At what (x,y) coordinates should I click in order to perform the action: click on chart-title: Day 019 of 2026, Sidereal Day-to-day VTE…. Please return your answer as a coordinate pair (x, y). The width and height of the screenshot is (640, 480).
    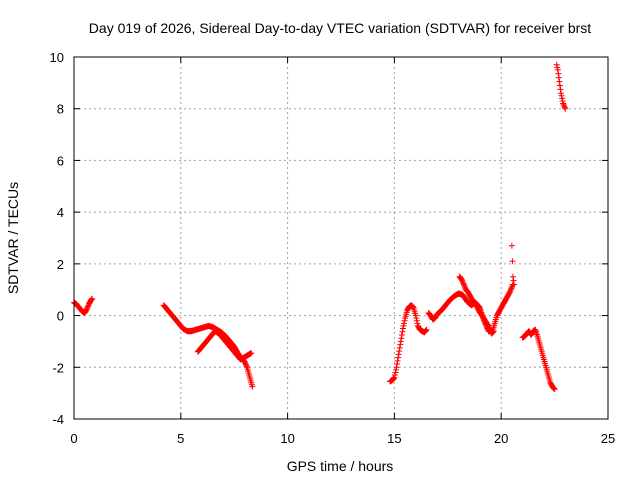
    Looking at the image, I should click on (340, 28).